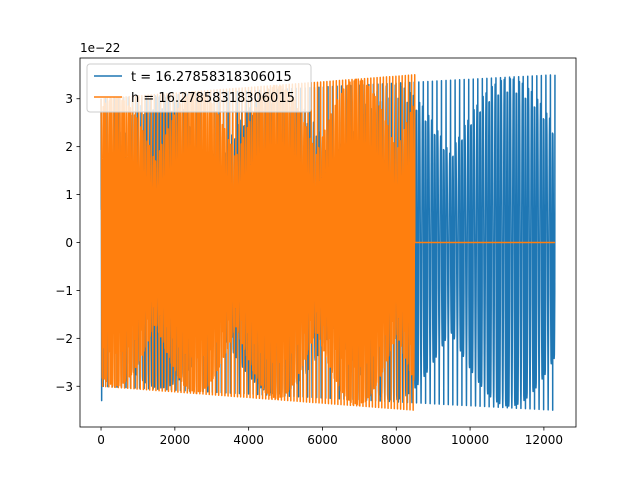  What do you see at coordinates (248, 440) in the screenshot?
I see `x-tick-label: 4000` at bounding box center [248, 440].